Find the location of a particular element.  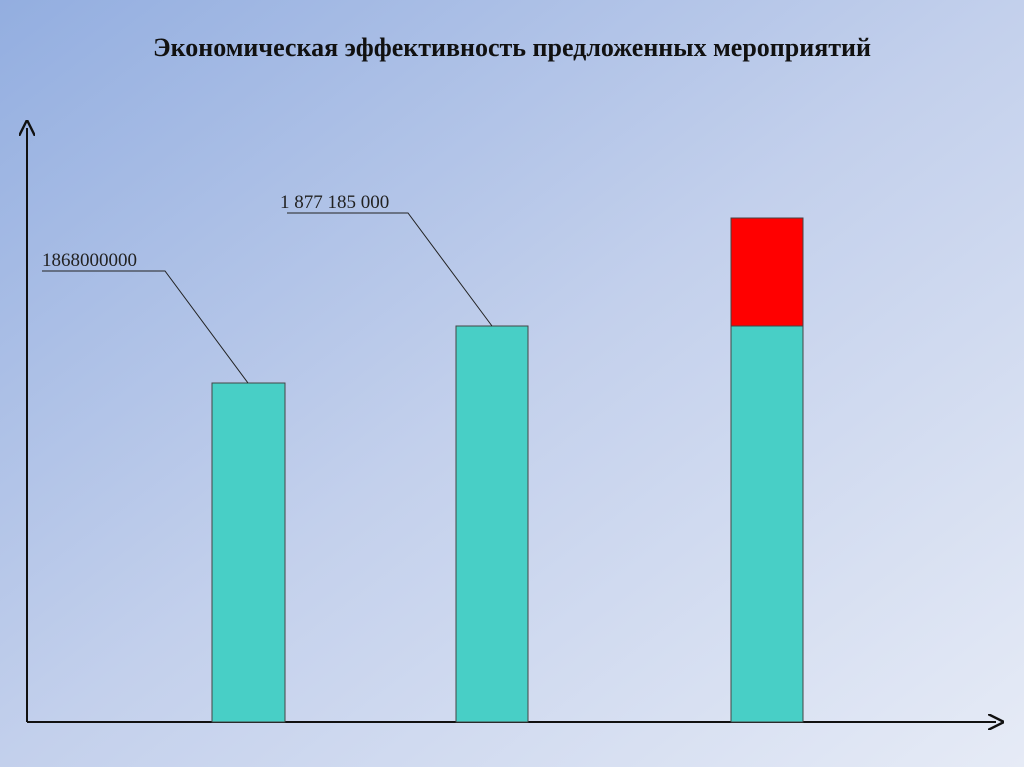

bar-segment is located at coordinates (767, 272).